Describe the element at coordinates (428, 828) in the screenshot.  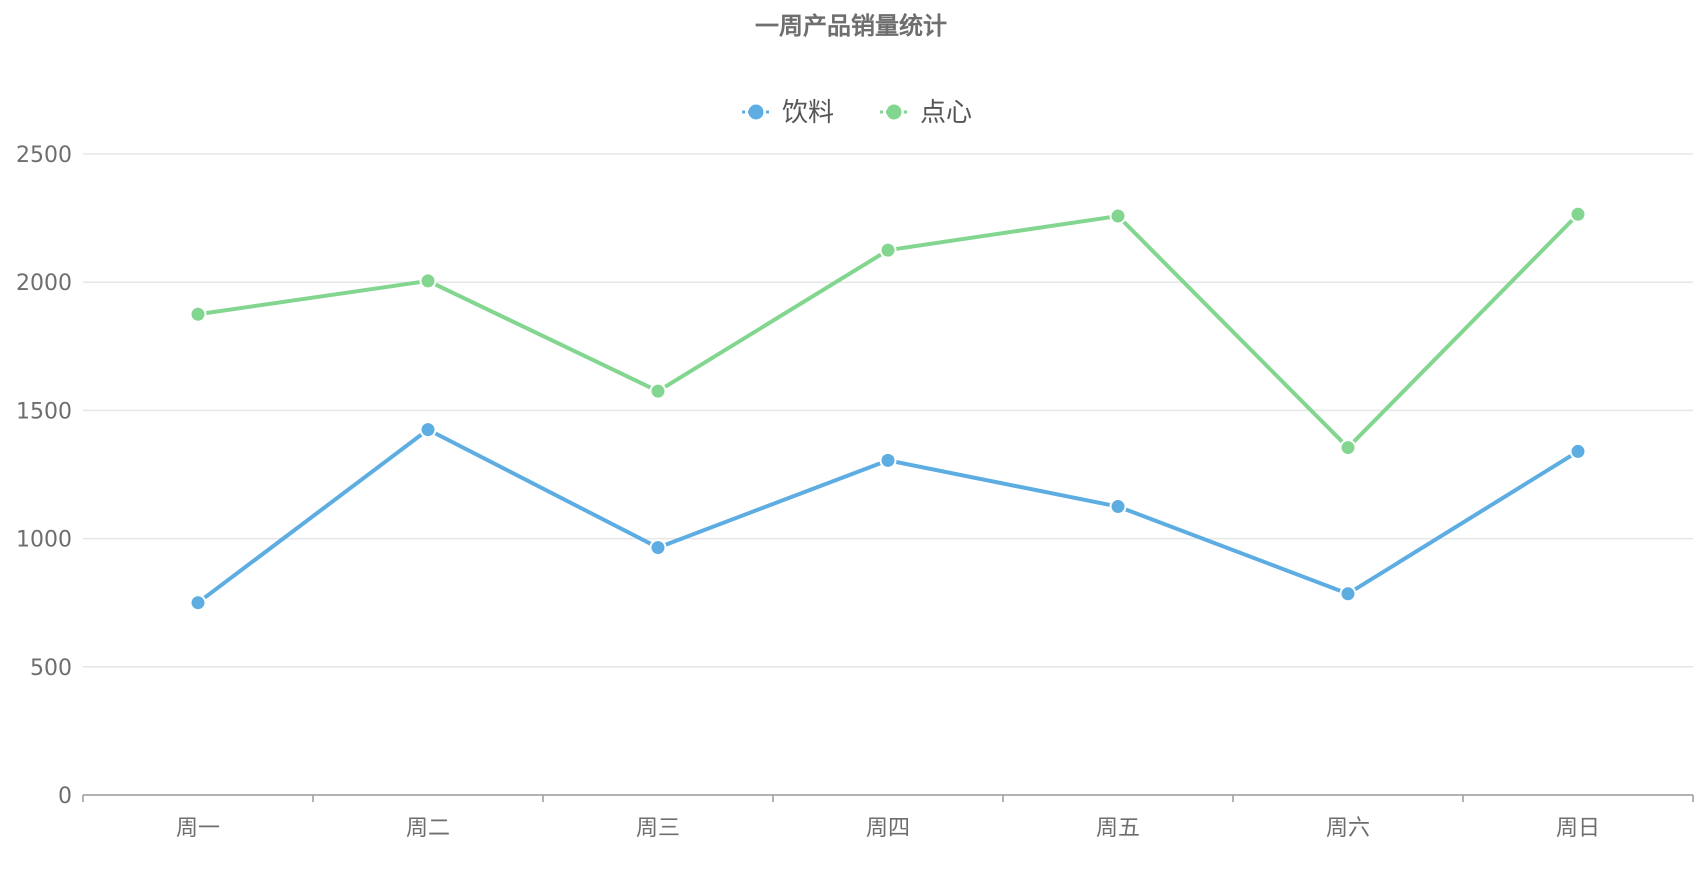
I see `x-tick-label: 周二` at that location.